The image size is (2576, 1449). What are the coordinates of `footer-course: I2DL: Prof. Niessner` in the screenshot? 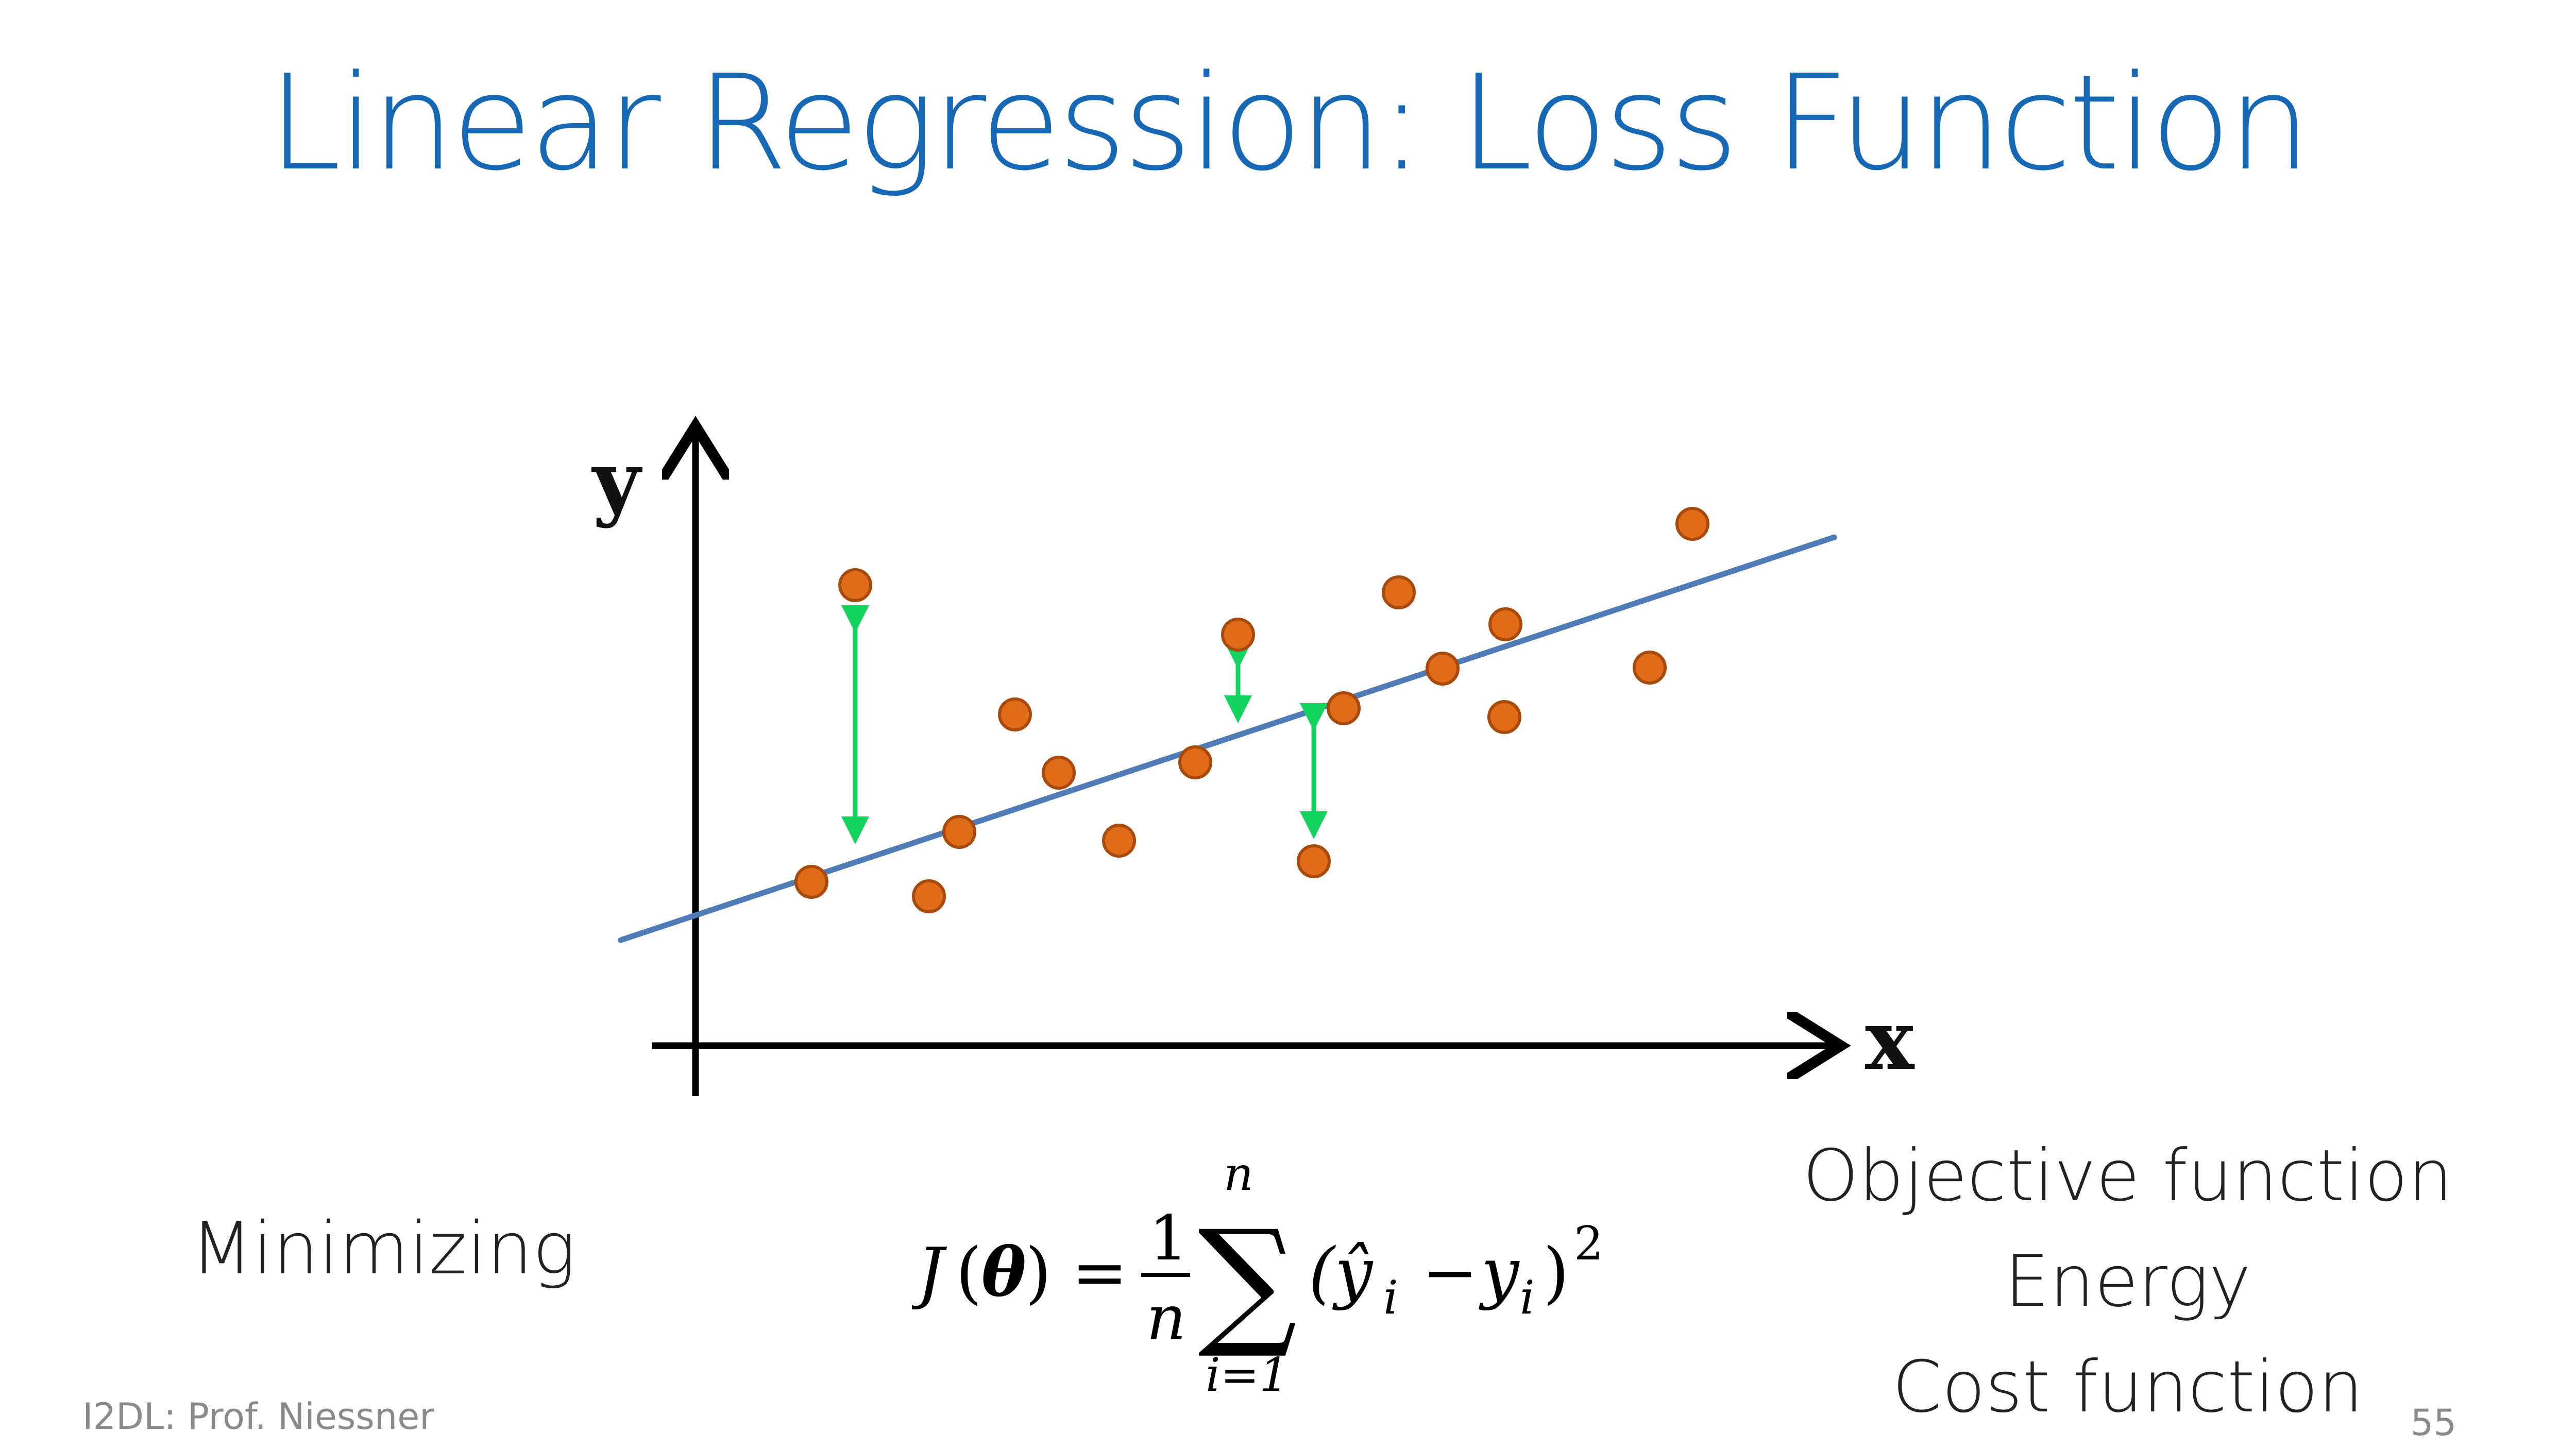 It's located at (258, 1417).